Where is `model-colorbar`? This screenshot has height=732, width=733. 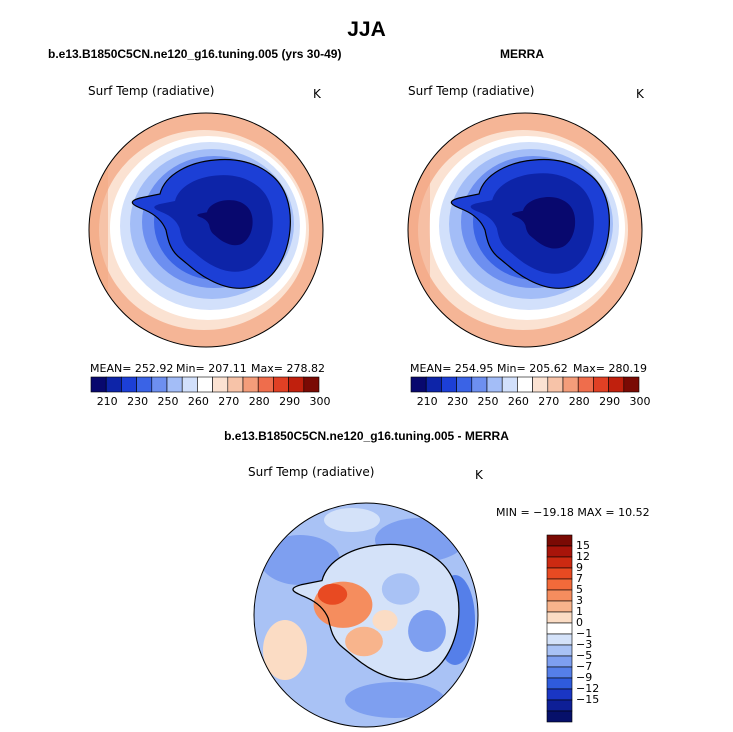
model-colorbar is located at coordinates (205, 384).